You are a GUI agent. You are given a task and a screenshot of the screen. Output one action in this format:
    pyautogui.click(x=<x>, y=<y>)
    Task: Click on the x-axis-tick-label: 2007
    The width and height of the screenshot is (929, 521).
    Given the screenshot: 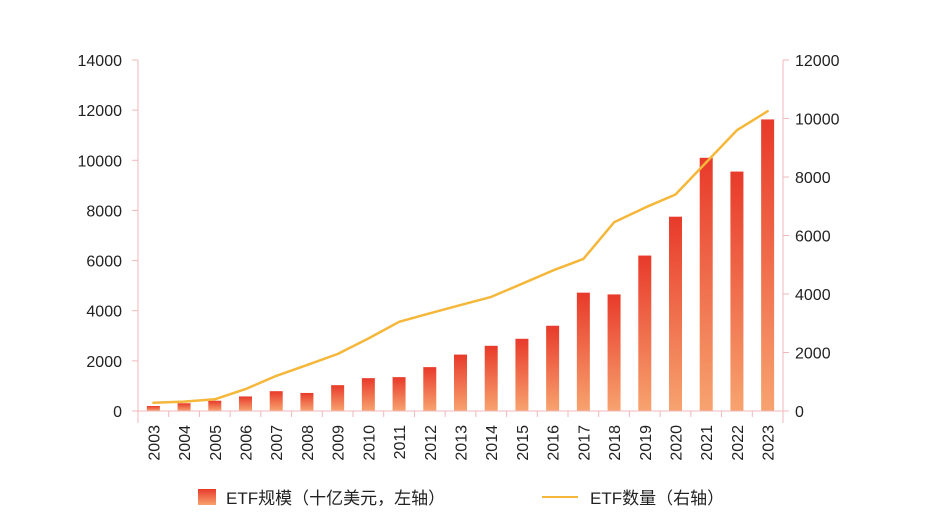 What is the action you would take?
    pyautogui.click(x=277, y=443)
    